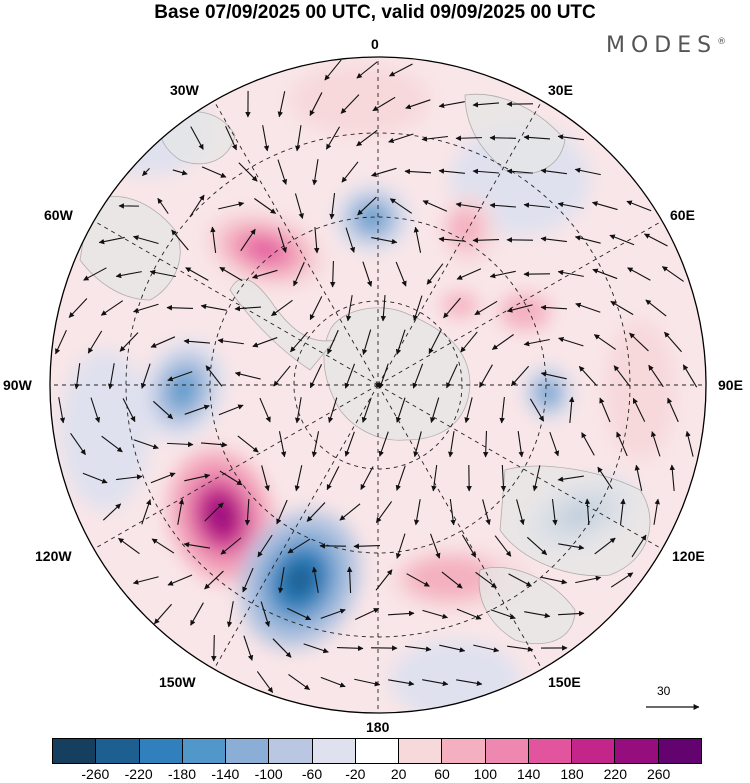 The height and width of the screenshot is (783, 750). Describe the element at coordinates (564, 682) in the screenshot. I see `lon-label-150e: 150E` at that location.